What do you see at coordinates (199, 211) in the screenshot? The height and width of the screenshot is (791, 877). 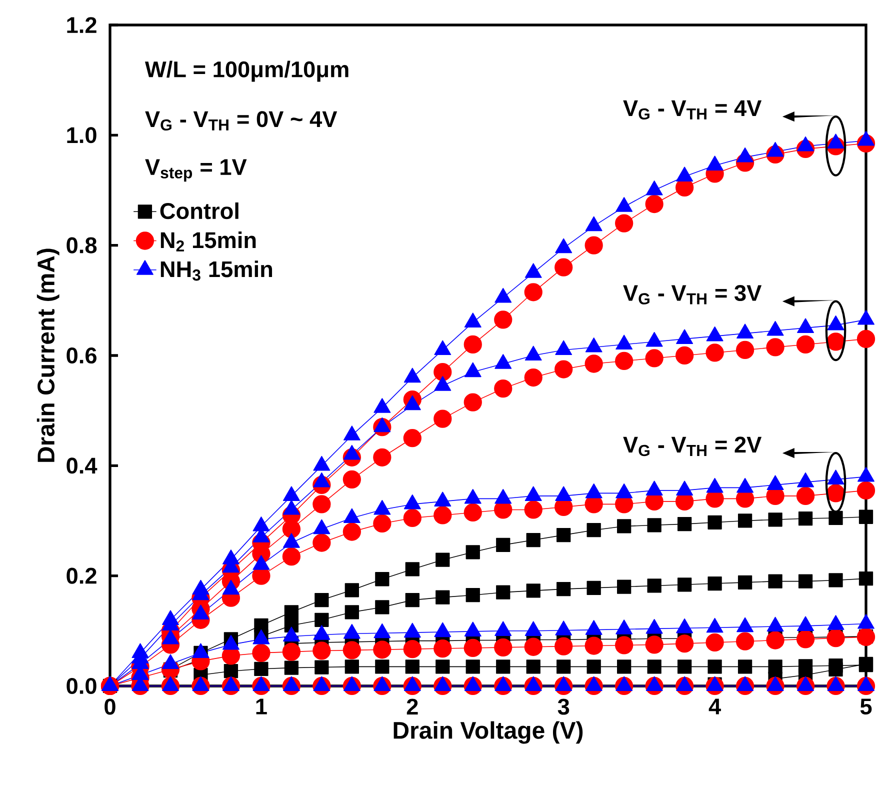 I see `legend-label: Control` at bounding box center [199, 211].